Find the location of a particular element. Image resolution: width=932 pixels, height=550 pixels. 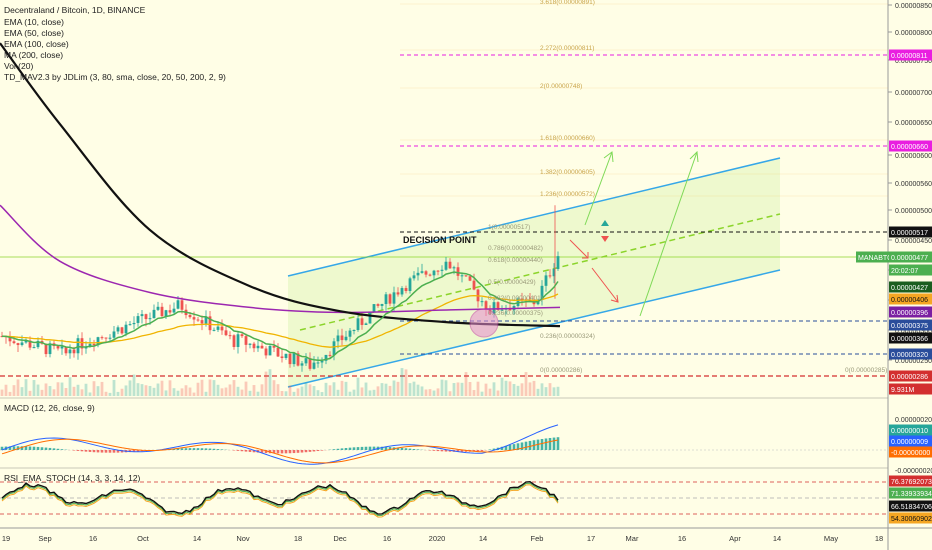

legend-ma200: MA (200, close) is located at coordinates (33, 55).